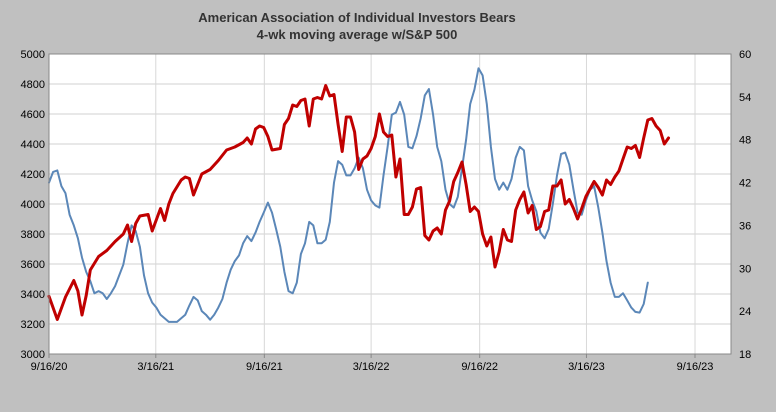  What do you see at coordinates (745, 98) in the screenshot?
I see `y-right-tick-label: 54` at bounding box center [745, 98].